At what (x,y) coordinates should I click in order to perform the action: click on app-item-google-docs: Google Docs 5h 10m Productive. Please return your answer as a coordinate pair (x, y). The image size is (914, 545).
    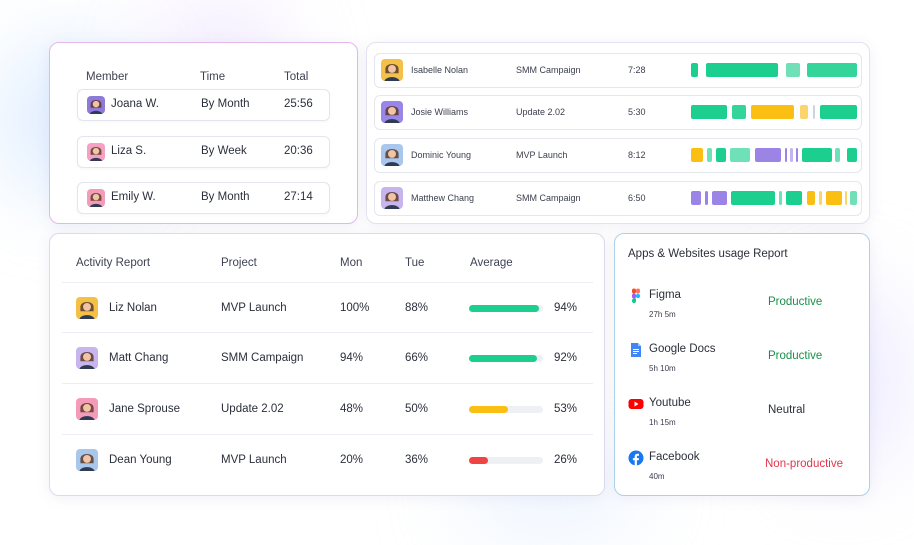
    Looking at the image, I should click on (744, 362).